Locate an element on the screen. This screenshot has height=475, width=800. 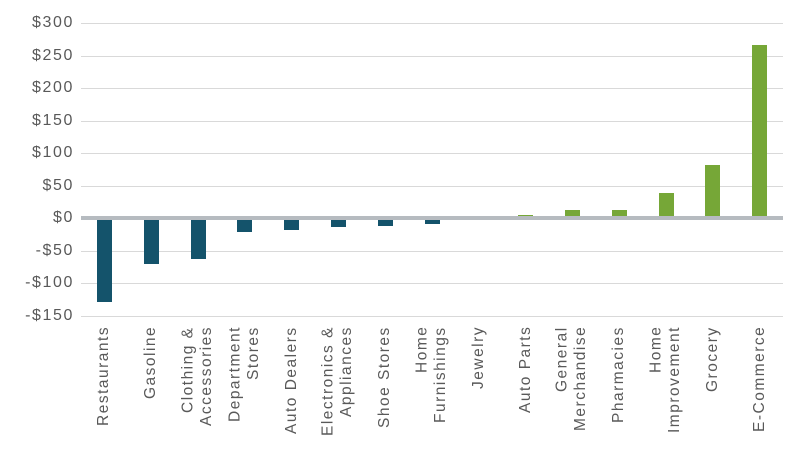
bar-general-merchandise is located at coordinates (572, 214).